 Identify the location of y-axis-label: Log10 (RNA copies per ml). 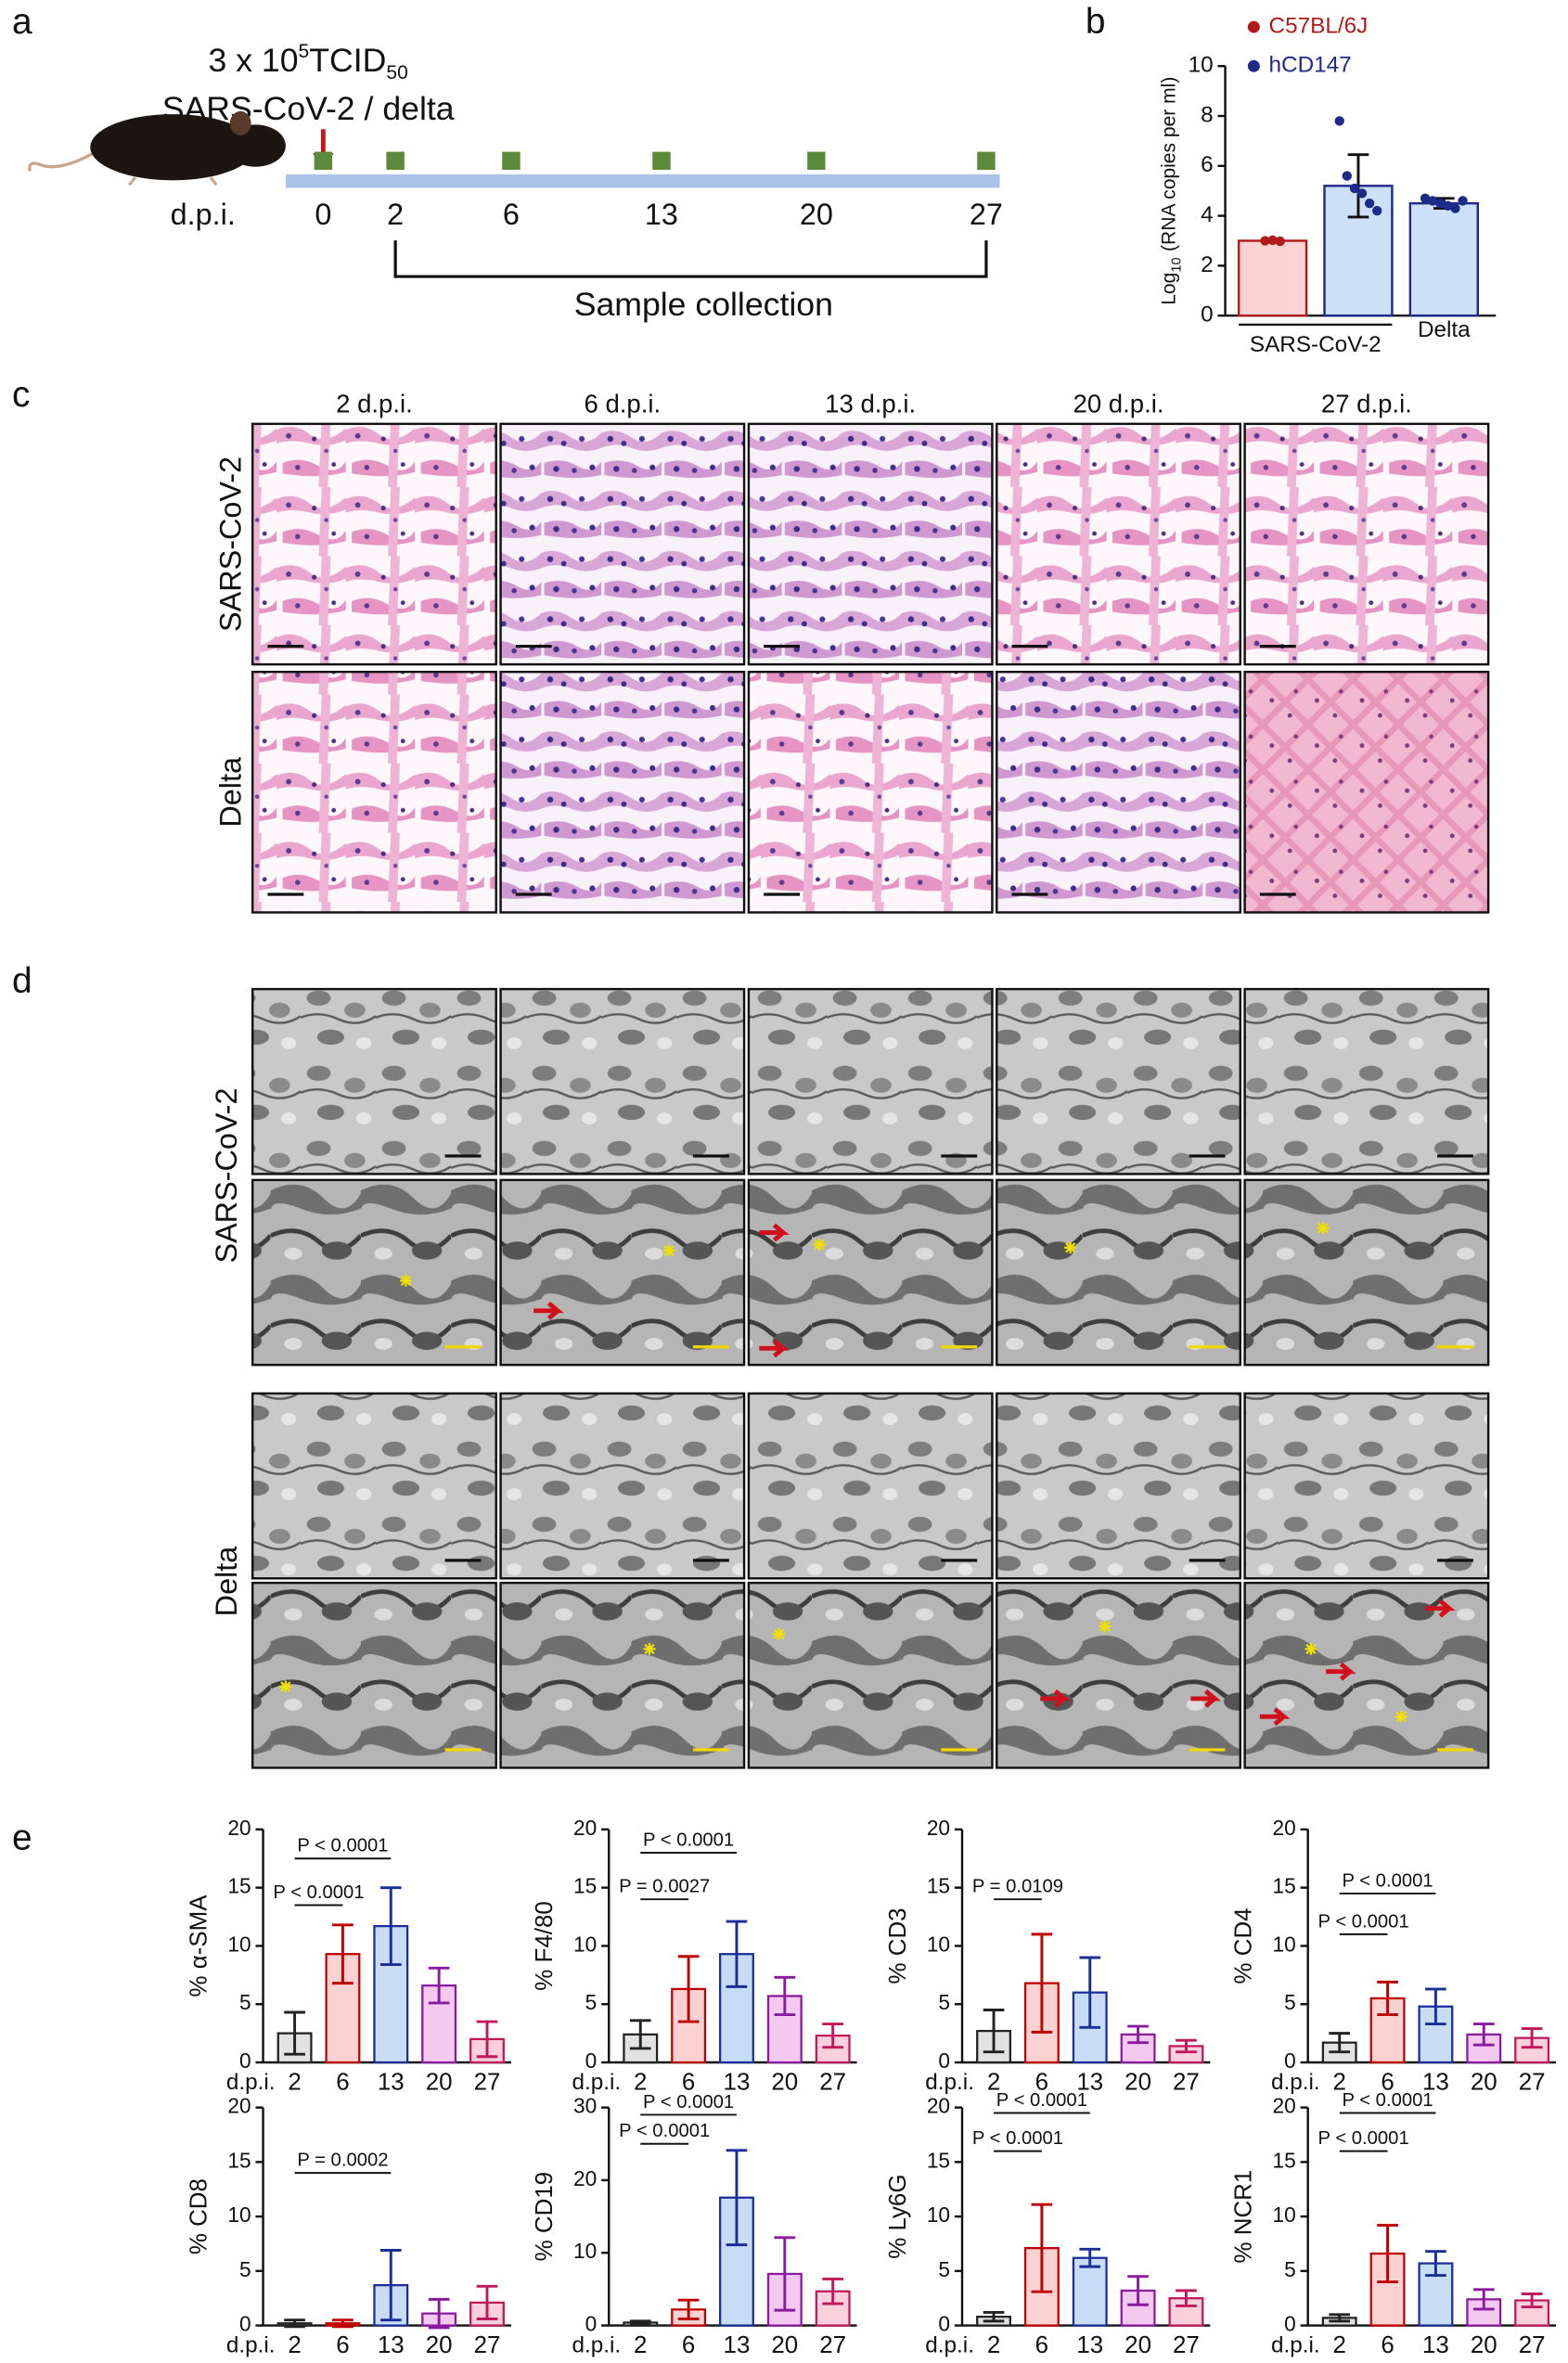
(1171, 191).